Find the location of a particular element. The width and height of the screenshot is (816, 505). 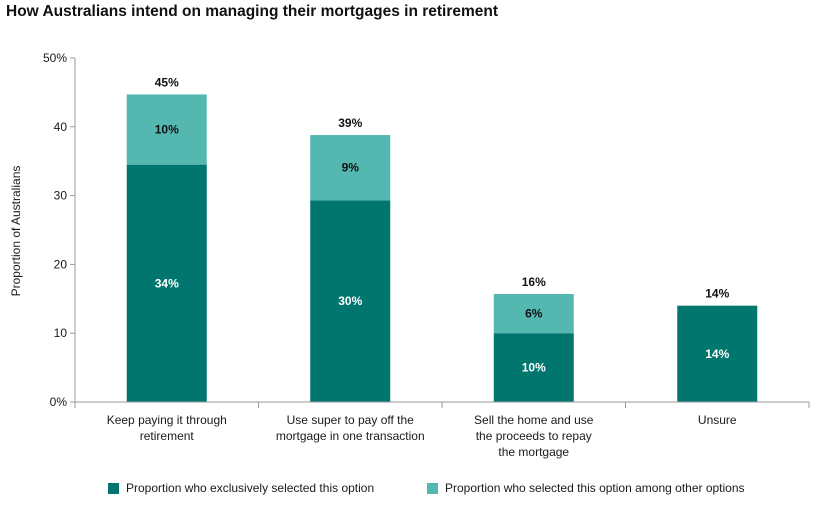

bar-label-exclusive: 10% is located at coordinates (534, 368).